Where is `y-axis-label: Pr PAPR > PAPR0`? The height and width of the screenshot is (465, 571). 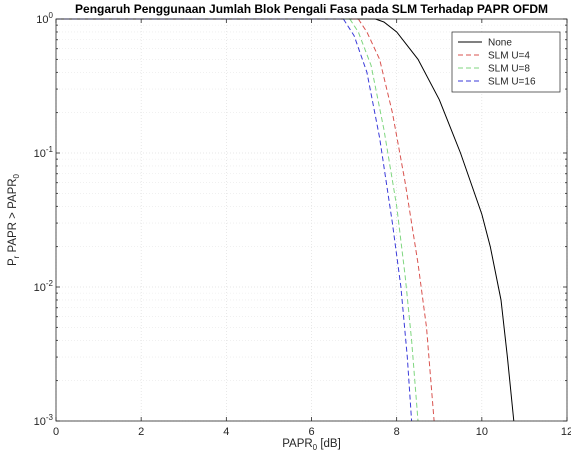 y-axis-label: Pr PAPR > PAPR0 is located at coordinates (14, 219).